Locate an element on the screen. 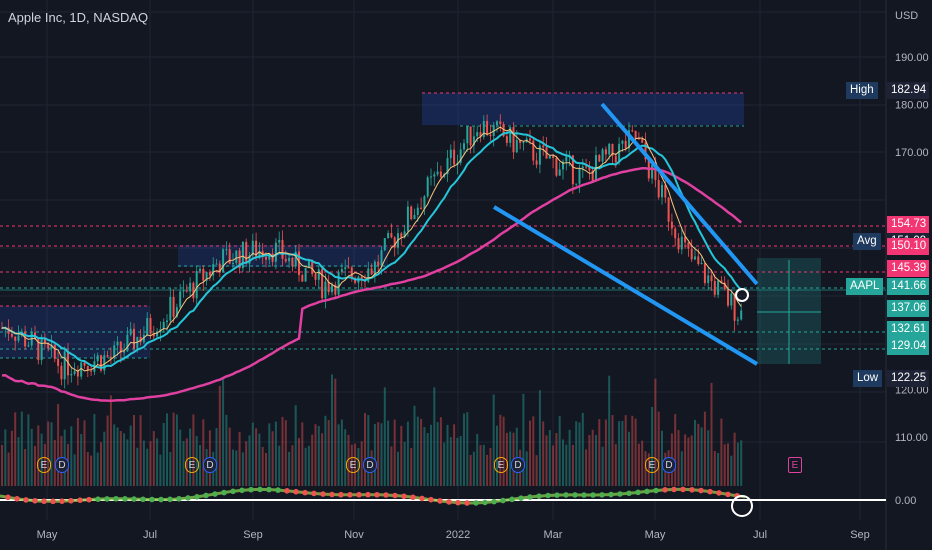 Image resolution: width=932 pixels, height=550 pixels. price-tag-value: 150.10 is located at coordinates (908, 247).